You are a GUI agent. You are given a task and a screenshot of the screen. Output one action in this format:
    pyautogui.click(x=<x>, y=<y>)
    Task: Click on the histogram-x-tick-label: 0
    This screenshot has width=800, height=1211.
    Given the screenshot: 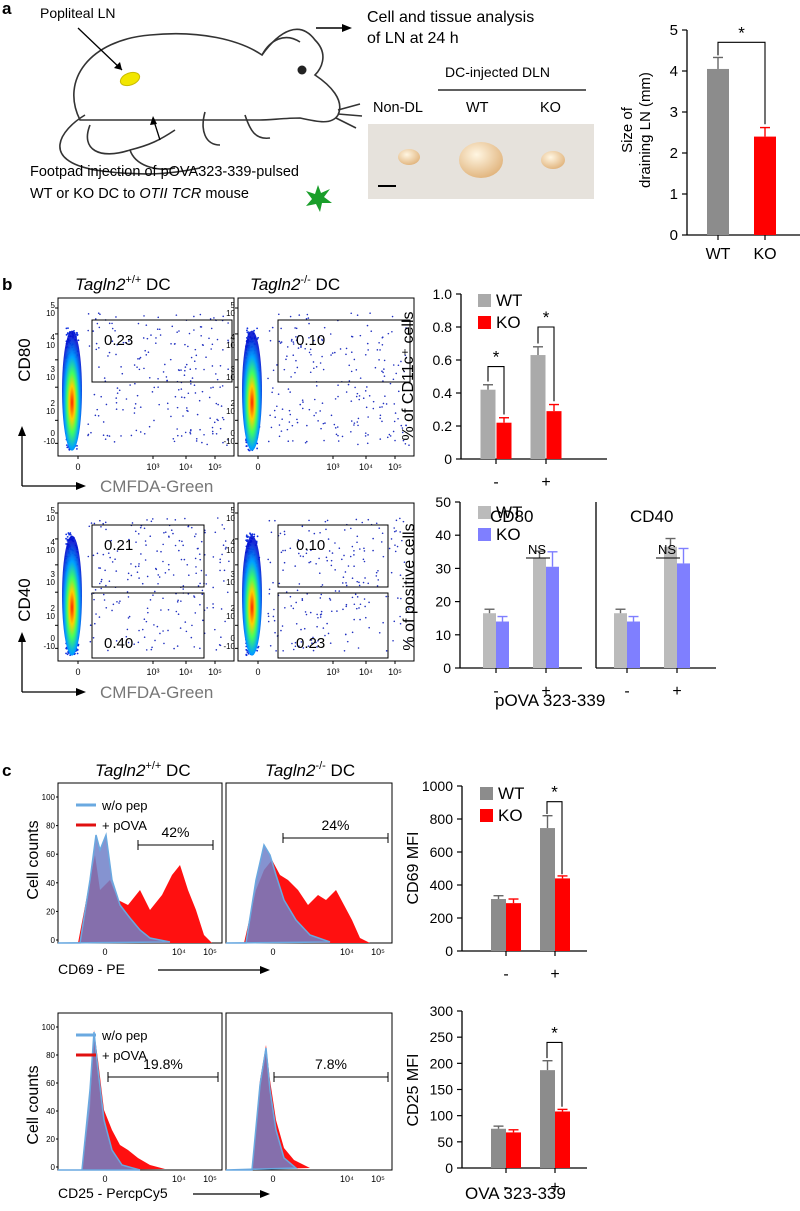 What is the action you would take?
    pyautogui.click(x=104, y=1179)
    